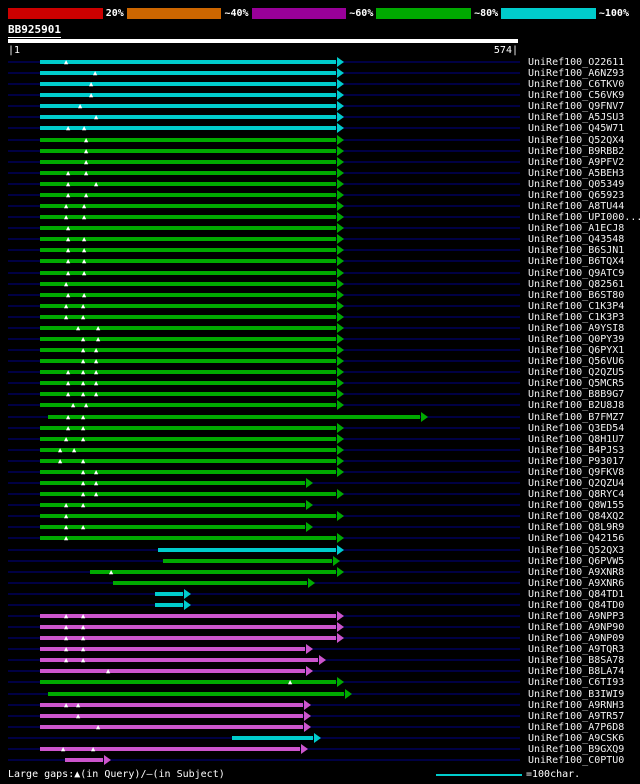 This screenshot has height=784, width=640. What do you see at coordinates (576, 605) in the screenshot?
I see `subject-label: UniRef100_Q84TD0` at bounding box center [576, 605].